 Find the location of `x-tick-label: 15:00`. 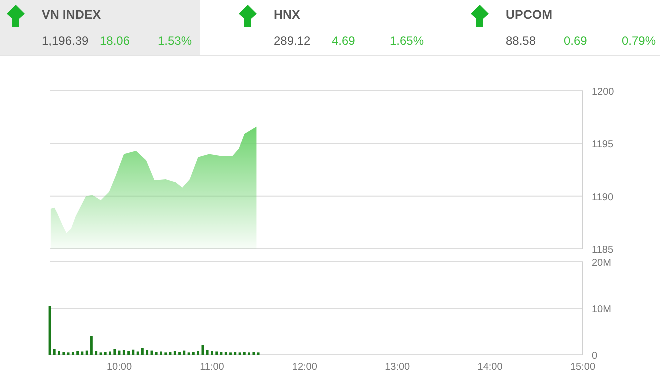

x-tick-label: 15:00 is located at coordinates (583, 367).